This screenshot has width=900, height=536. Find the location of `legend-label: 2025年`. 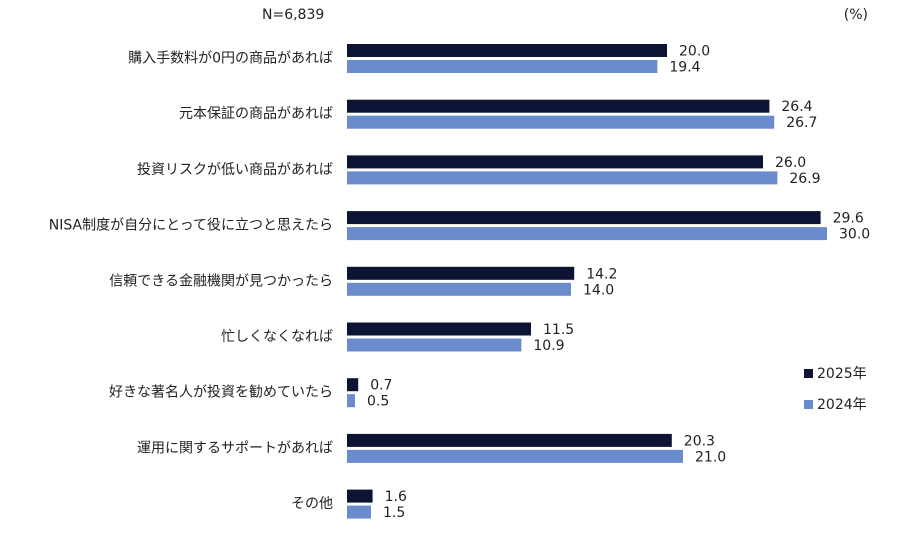

legend-label: 2025年 is located at coordinates (842, 374).